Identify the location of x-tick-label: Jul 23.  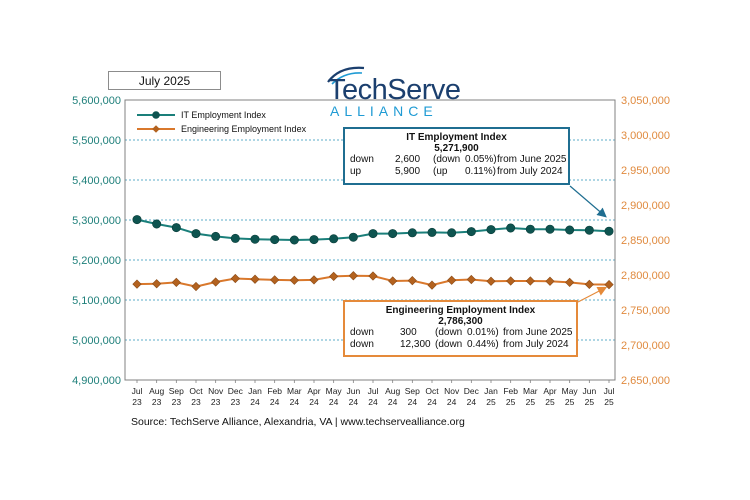
(137, 396).